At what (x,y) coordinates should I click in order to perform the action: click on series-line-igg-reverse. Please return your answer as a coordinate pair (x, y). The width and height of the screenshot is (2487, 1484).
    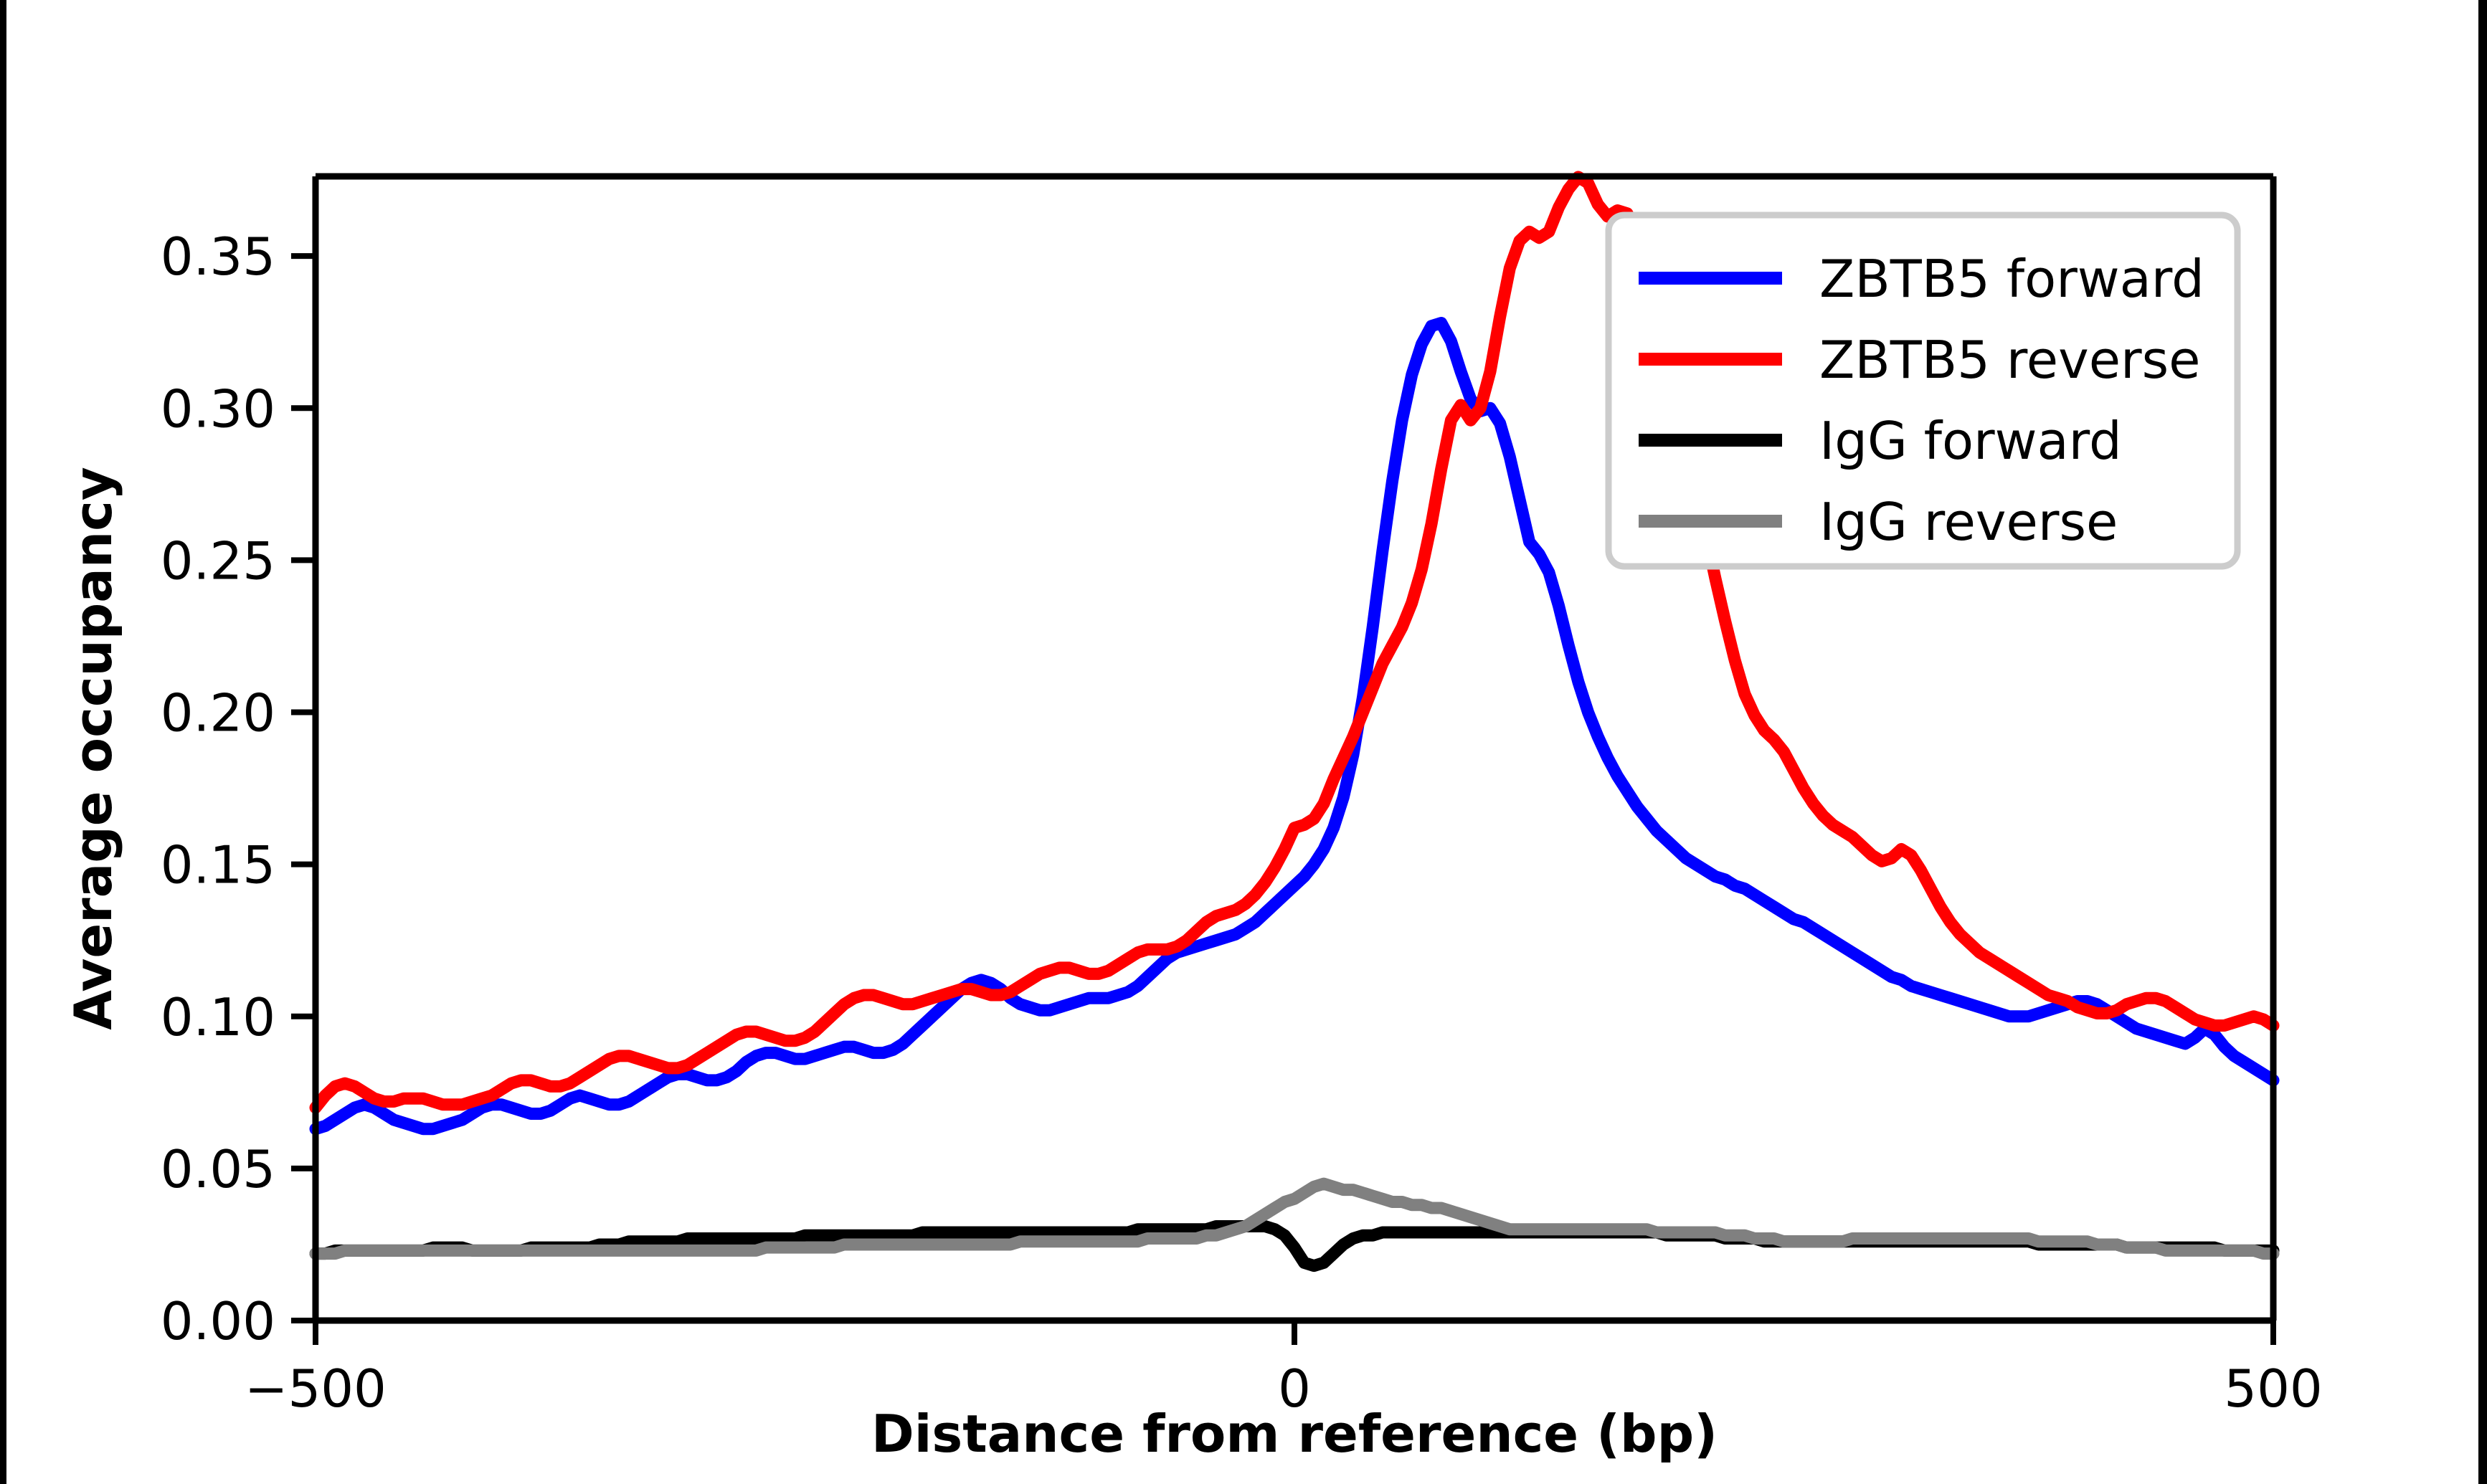
    Looking at the image, I should click on (1295, 1218).